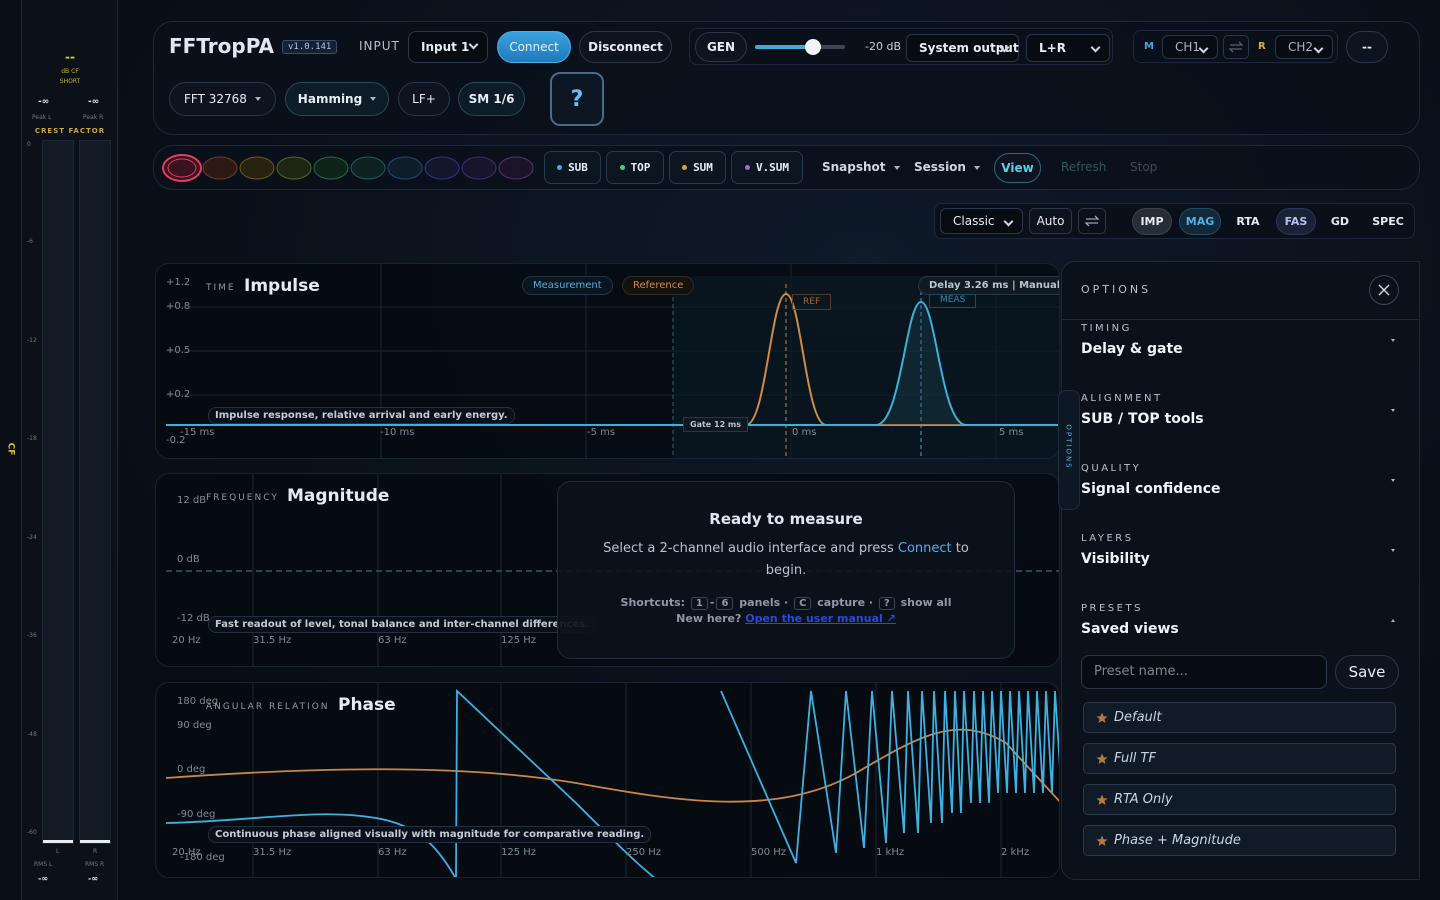  I want to click on ch2-select: CH2, so click(1304, 47).